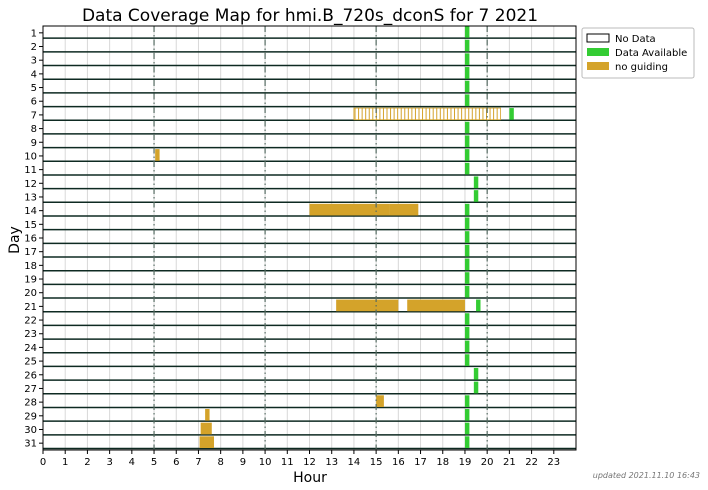 This screenshot has height=490, width=708. I want to click on y-tick-label: 3, so click(34, 61).